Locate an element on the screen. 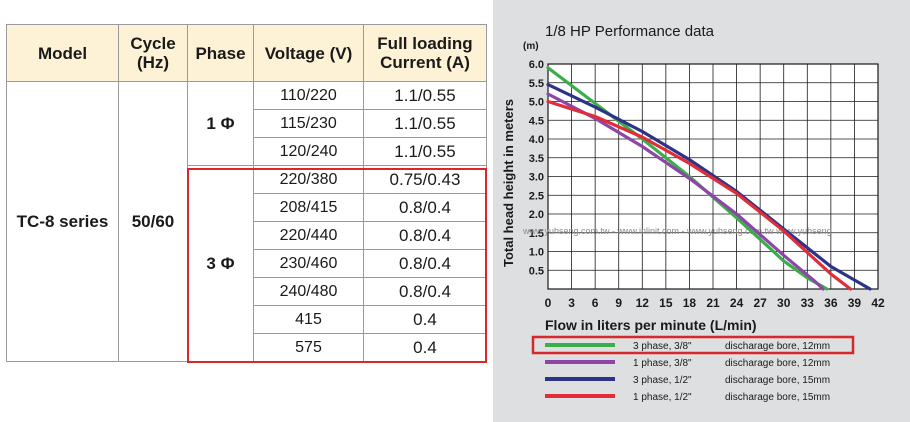 This screenshot has width=910, height=422. x-tick-label: 12 is located at coordinates (643, 303).